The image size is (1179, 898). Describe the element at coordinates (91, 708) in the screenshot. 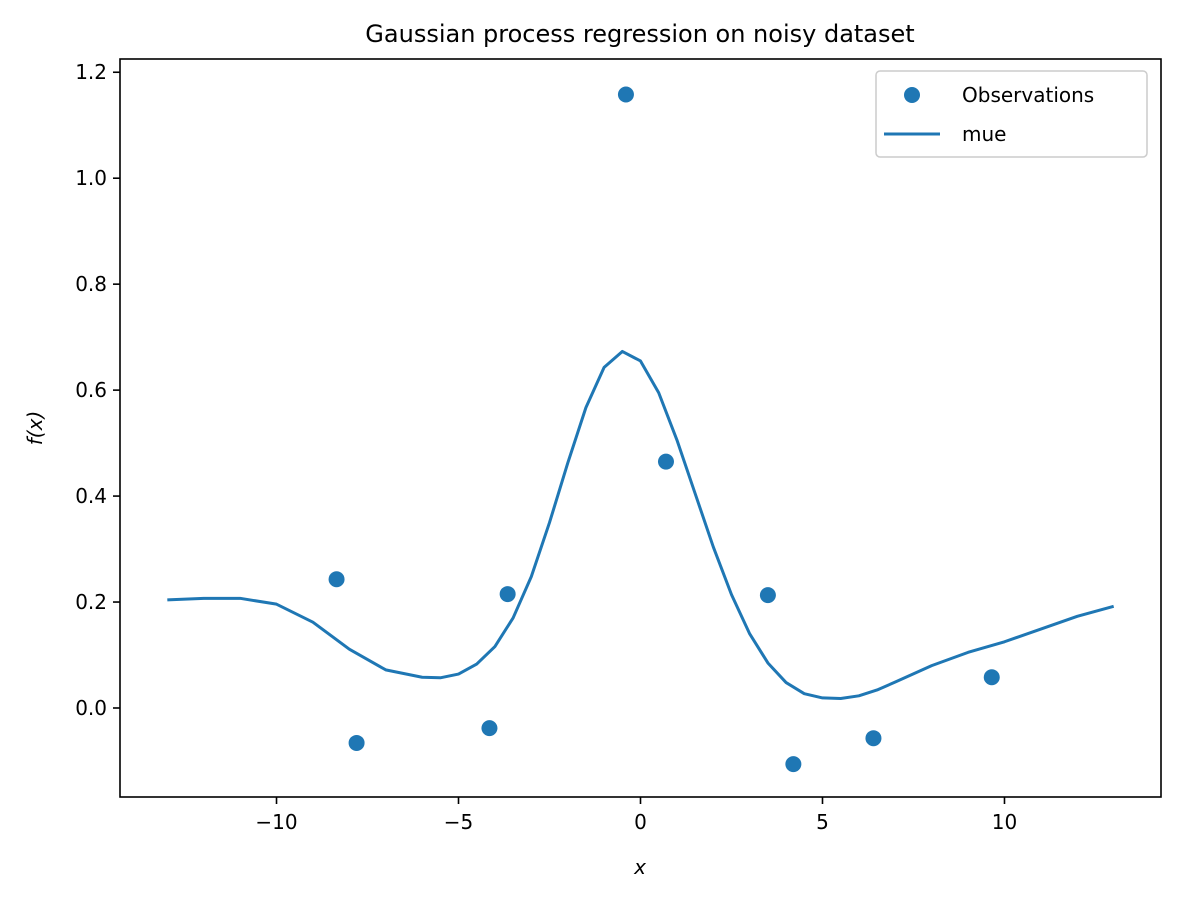

I see `y-tick-label-0: 0.0` at that location.